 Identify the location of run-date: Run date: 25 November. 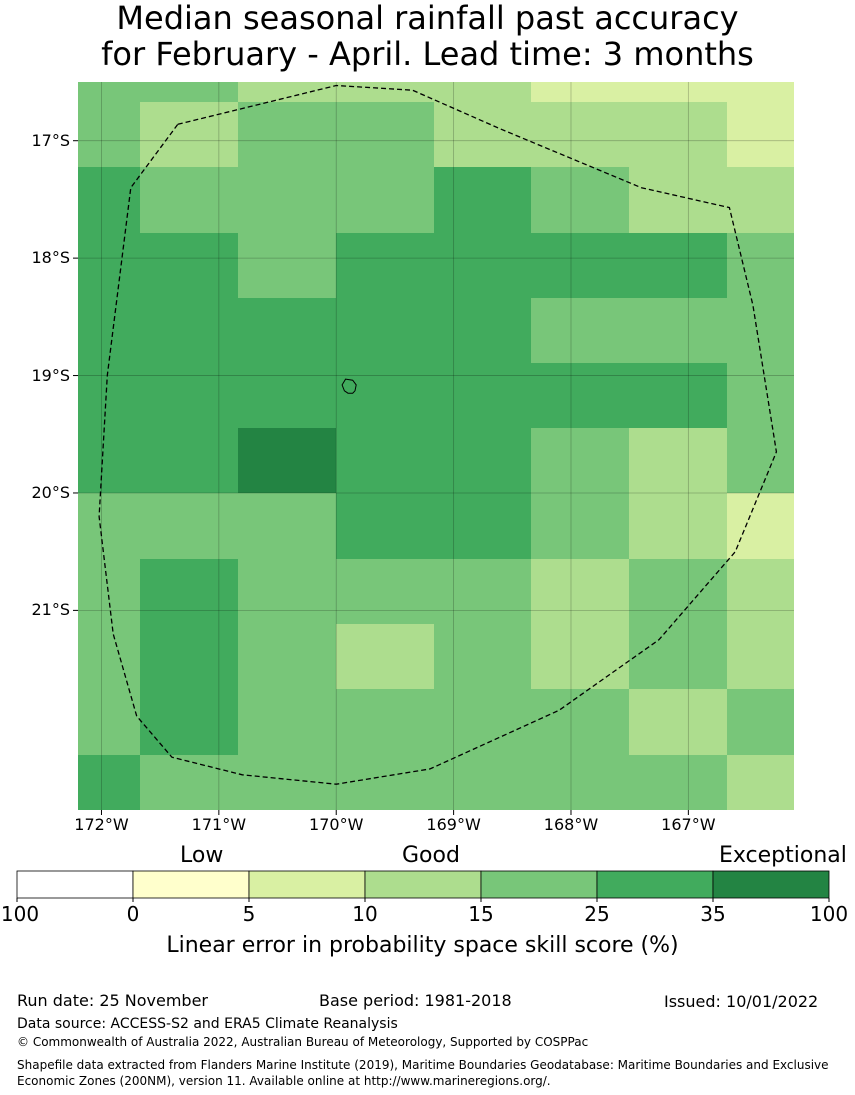
(112, 1000).